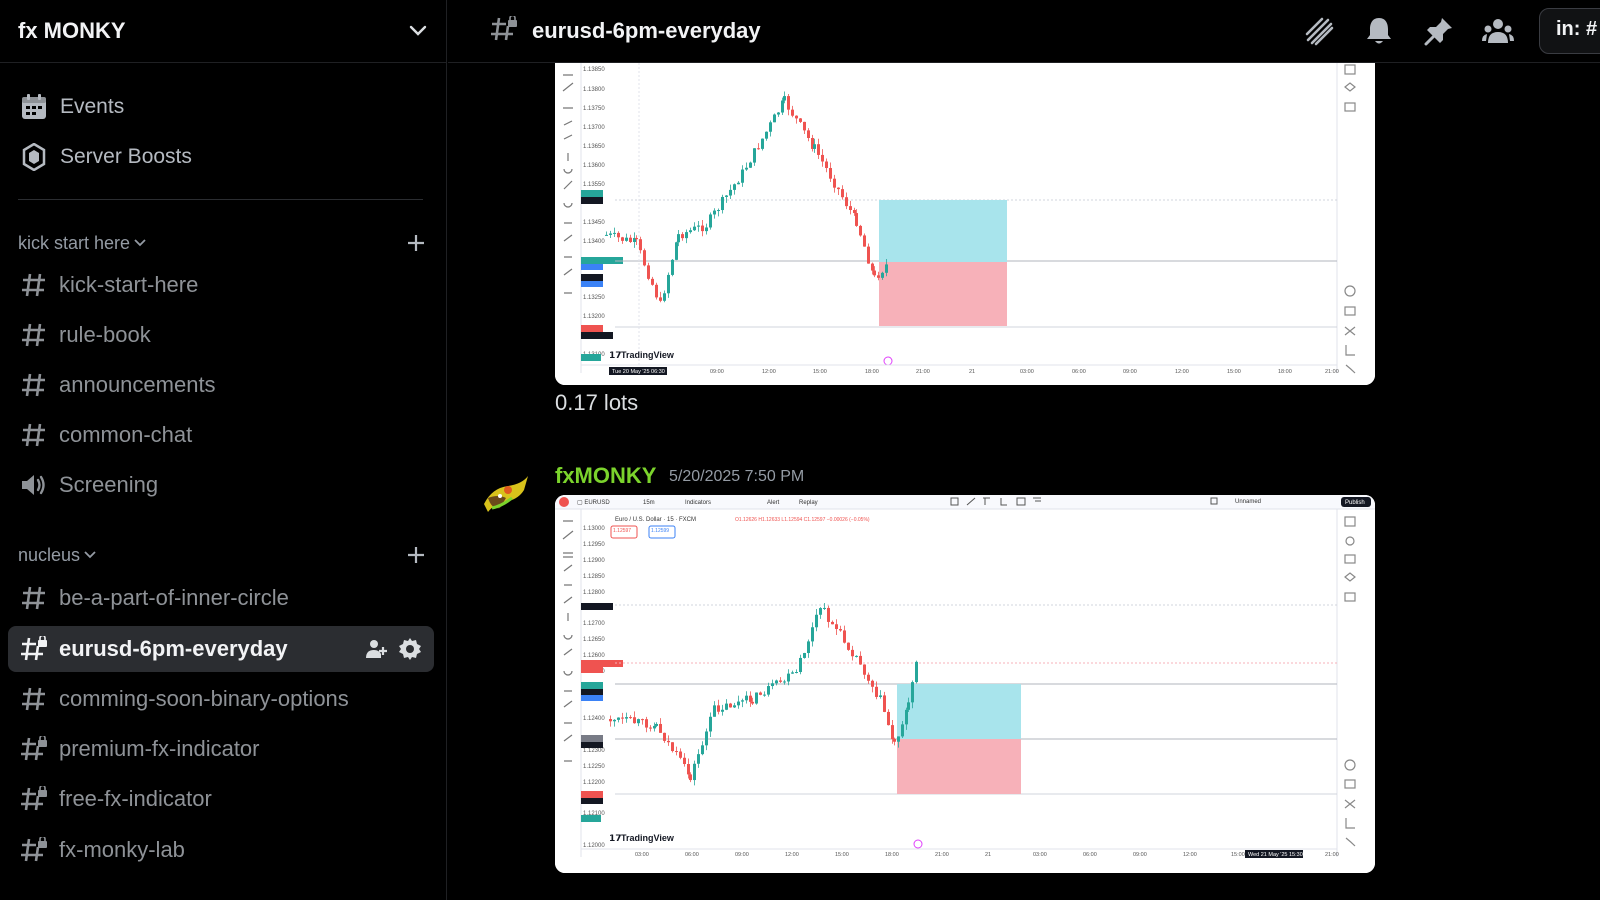 This screenshot has width=1600, height=900. I want to click on svg-text: Wed 21 May '25 15:30, so click(1275, 855).